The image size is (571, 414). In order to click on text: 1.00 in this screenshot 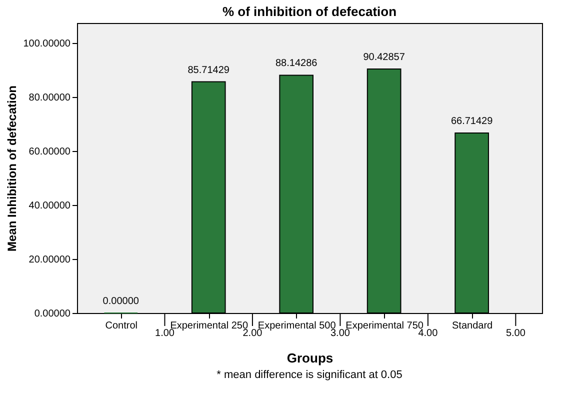, I will do `click(165, 333)`.